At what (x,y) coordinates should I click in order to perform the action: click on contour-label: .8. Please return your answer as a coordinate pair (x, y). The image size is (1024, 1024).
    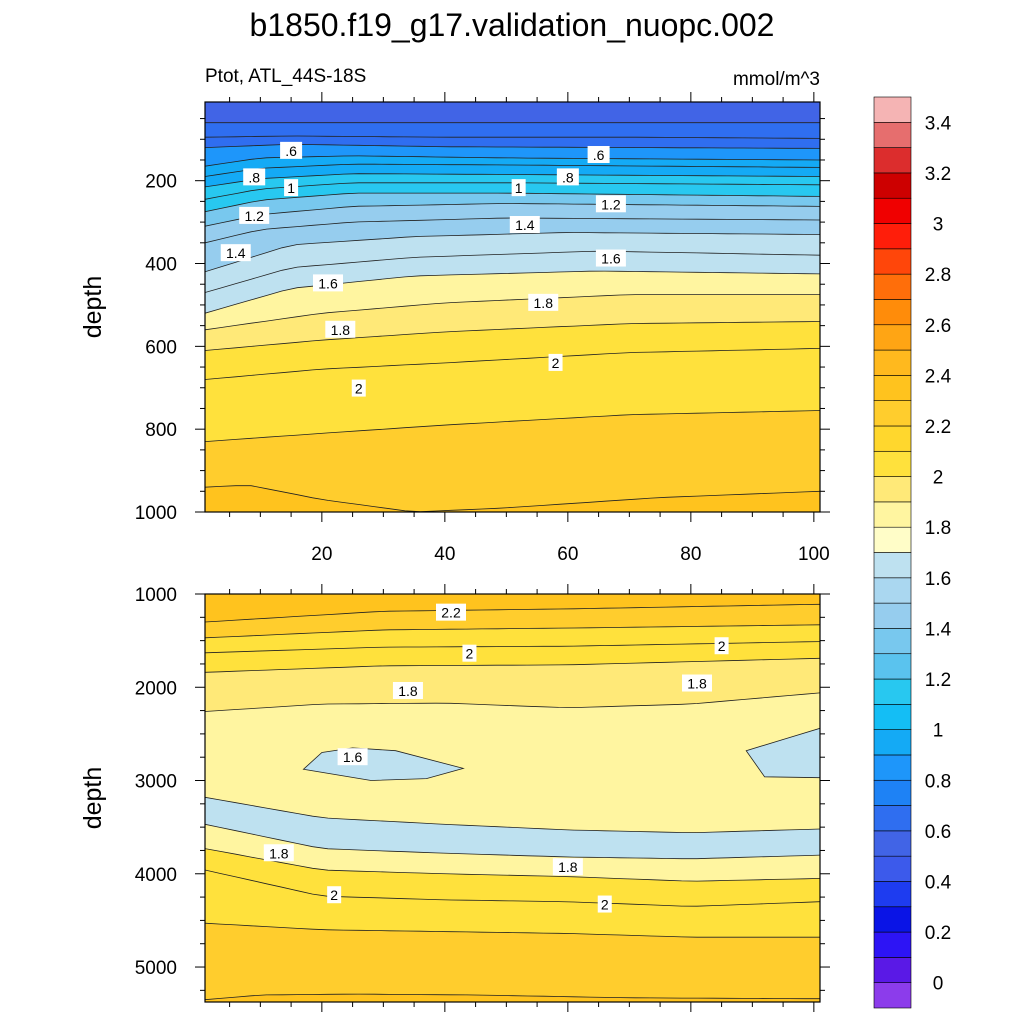
    Looking at the image, I should click on (254, 177).